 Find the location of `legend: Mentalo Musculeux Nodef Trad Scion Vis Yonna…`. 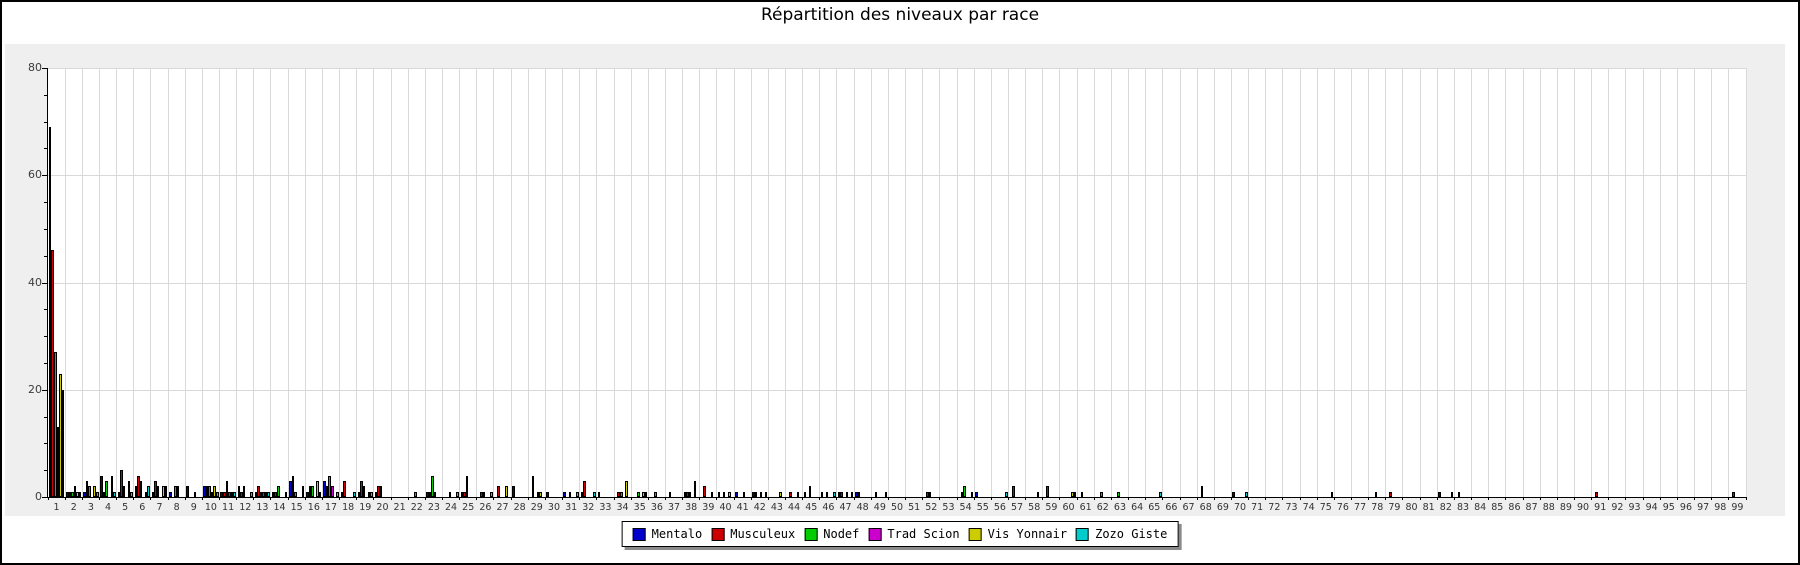

legend: Mentalo Musculeux Nodef Trad Scion Vis Yonna… is located at coordinates (900, 534).